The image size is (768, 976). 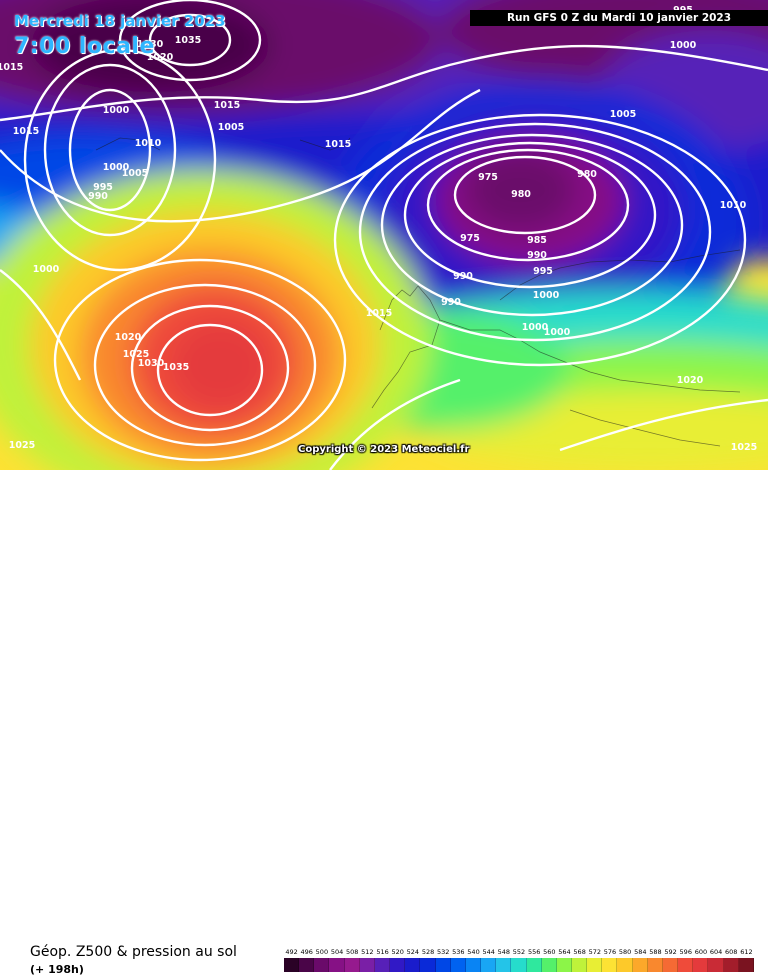 What do you see at coordinates (384, 449) in the screenshot?
I see `copyright-text: Copyright © 2023 Meteociel.fr` at bounding box center [384, 449].